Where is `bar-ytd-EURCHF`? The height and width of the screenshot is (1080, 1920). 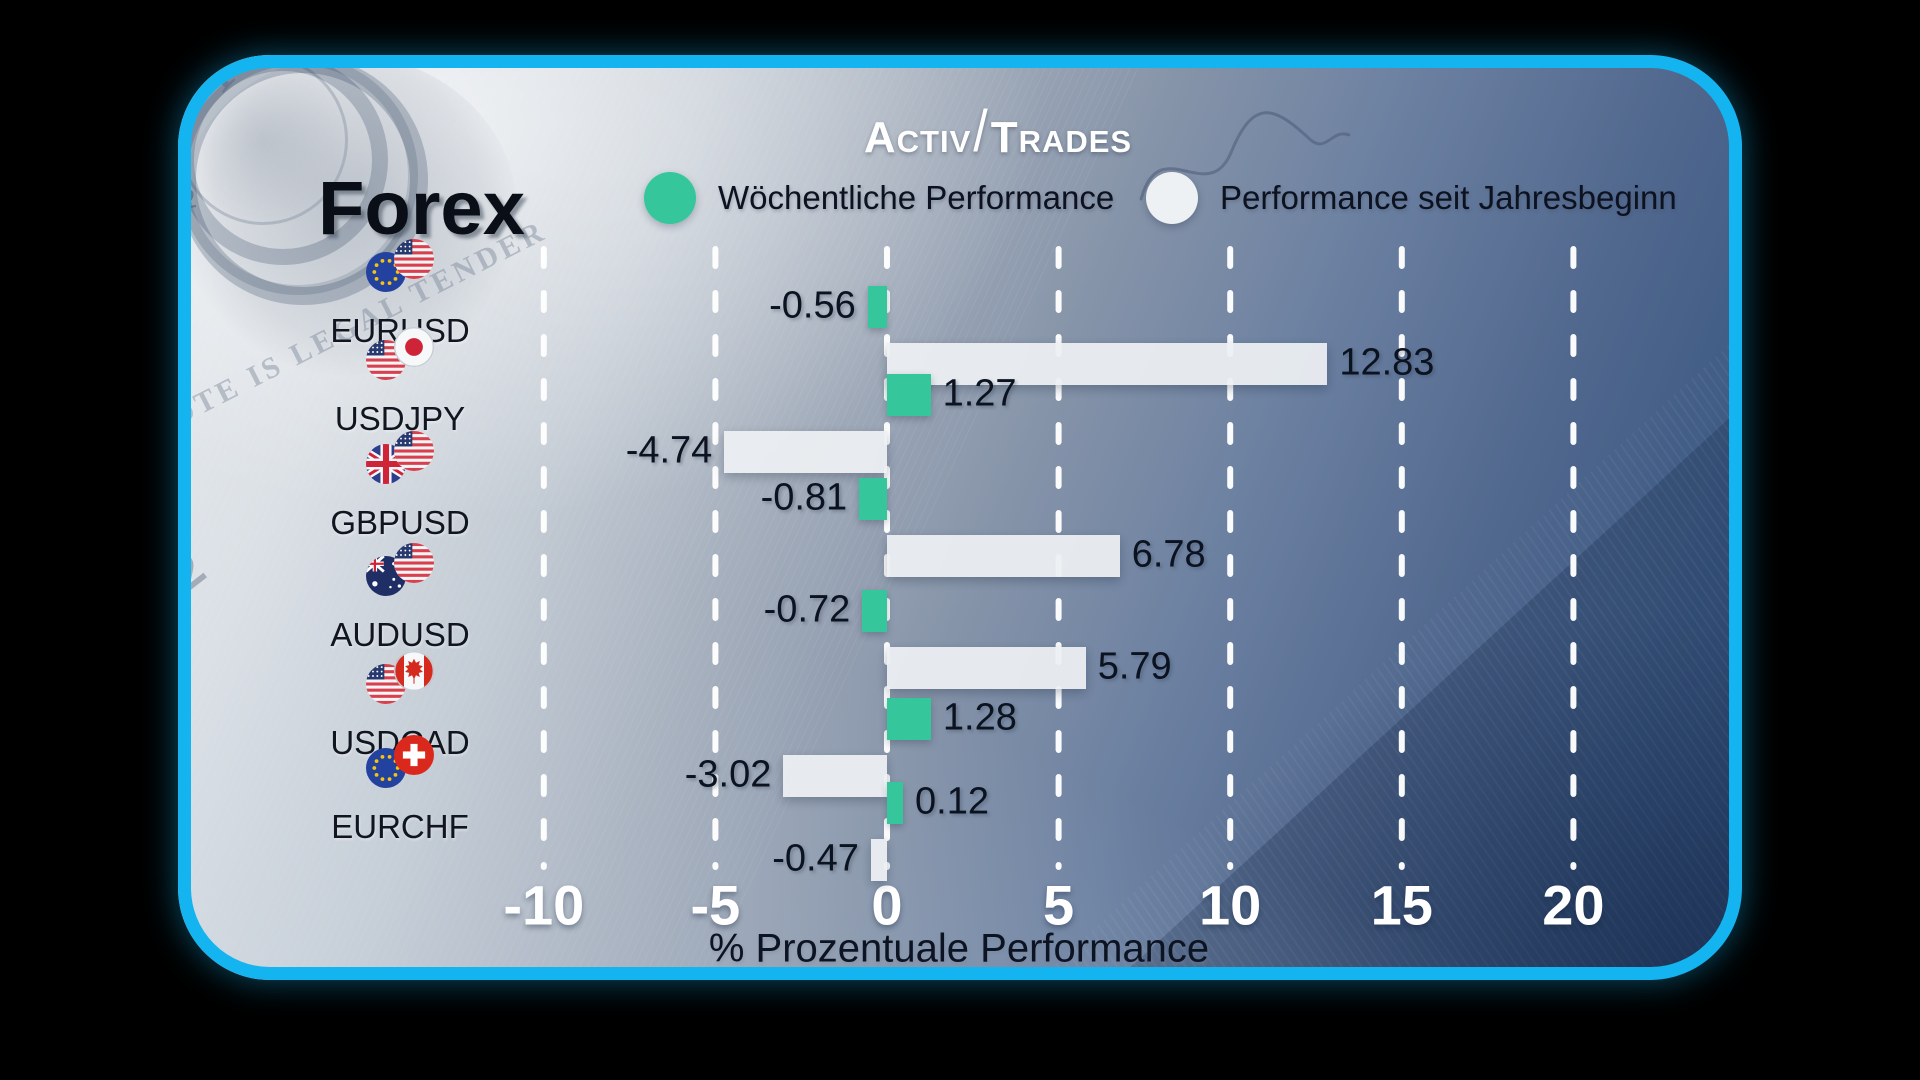 bar-ytd-EURCHF is located at coordinates (878, 860).